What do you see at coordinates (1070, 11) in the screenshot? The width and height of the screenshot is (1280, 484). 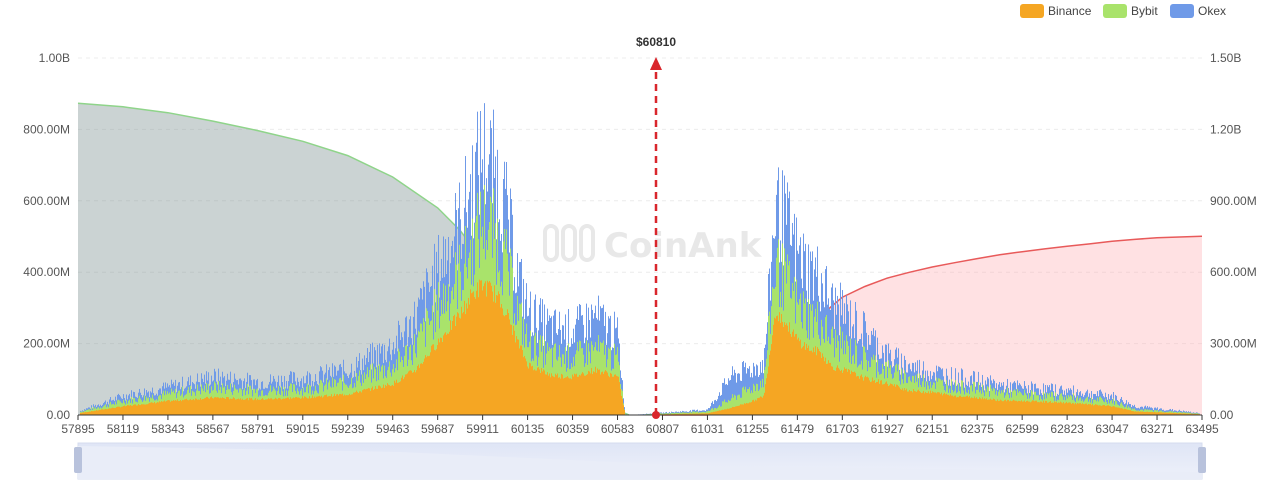 I see `legend-label: Binance` at bounding box center [1070, 11].